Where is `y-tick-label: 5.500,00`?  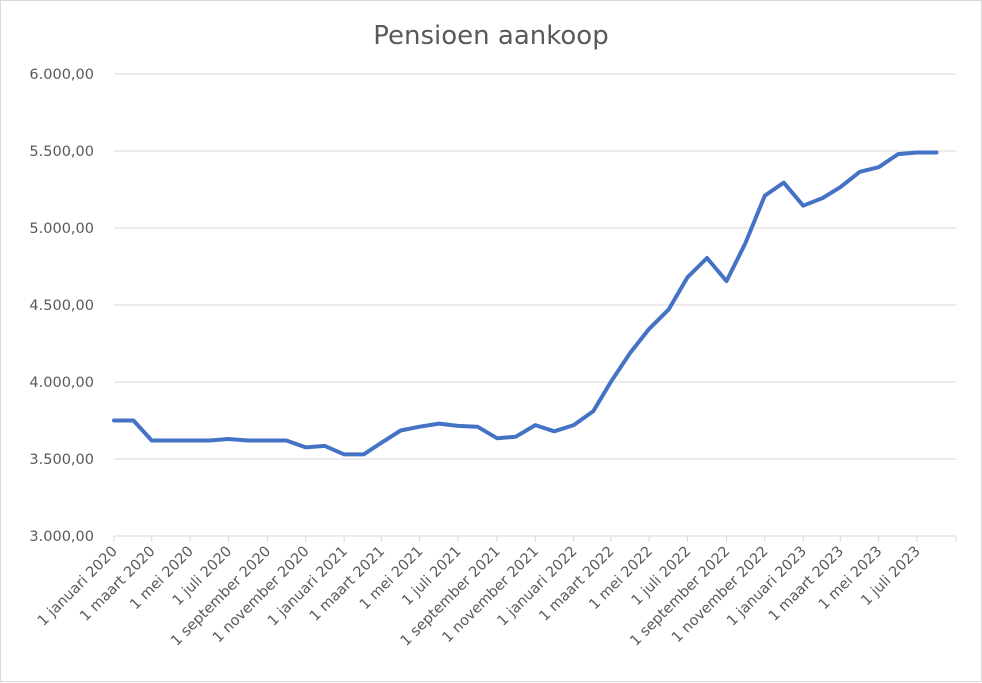
y-tick-label: 5.500,00 is located at coordinates (61, 152).